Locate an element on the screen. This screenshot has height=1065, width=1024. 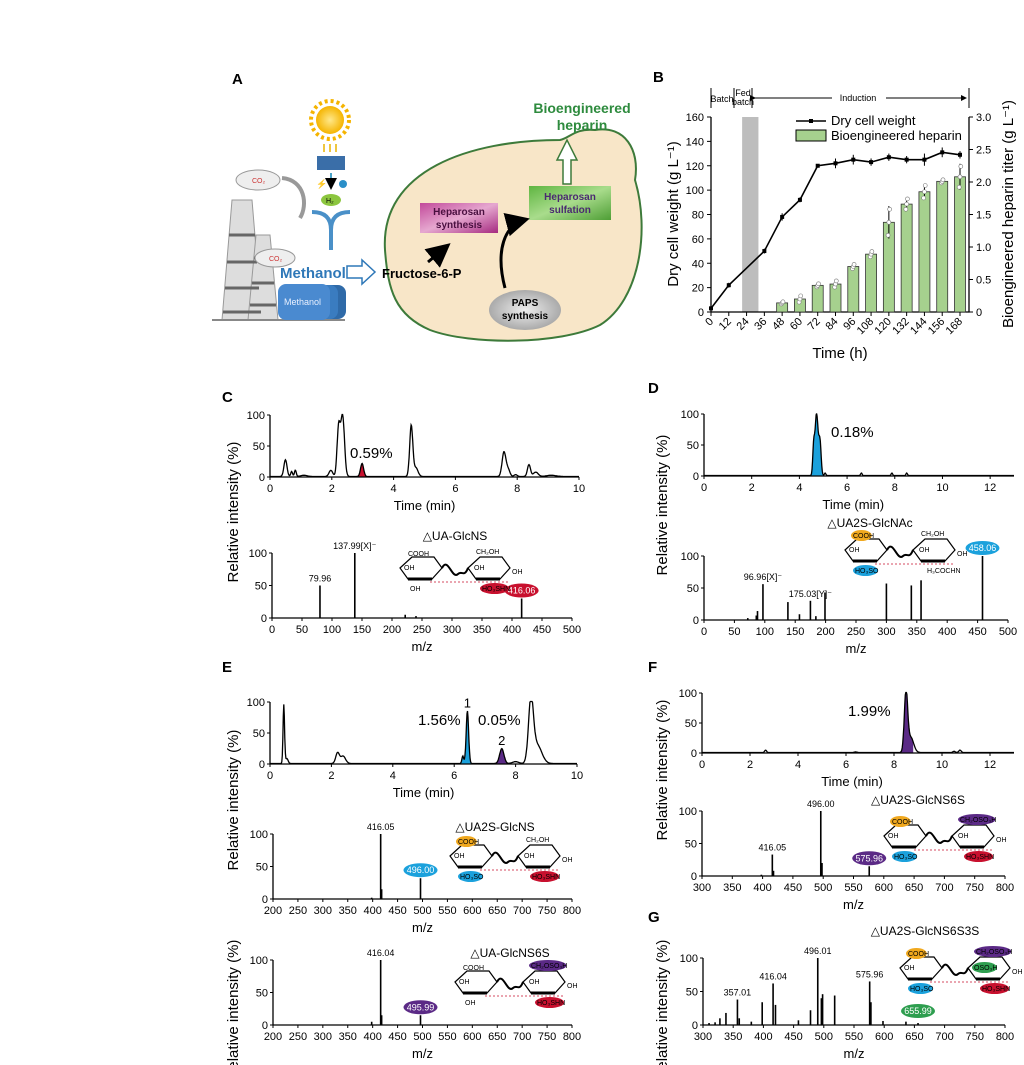
structure-group-label: CH₂OSO₃H is located at coordinates (549, 966).